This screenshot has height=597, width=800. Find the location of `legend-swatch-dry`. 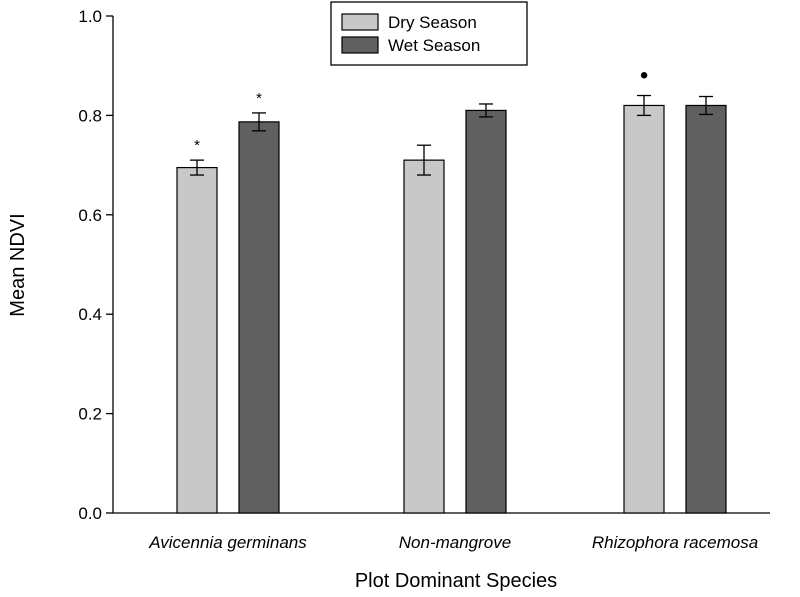

legend-swatch-dry is located at coordinates (360, 22).